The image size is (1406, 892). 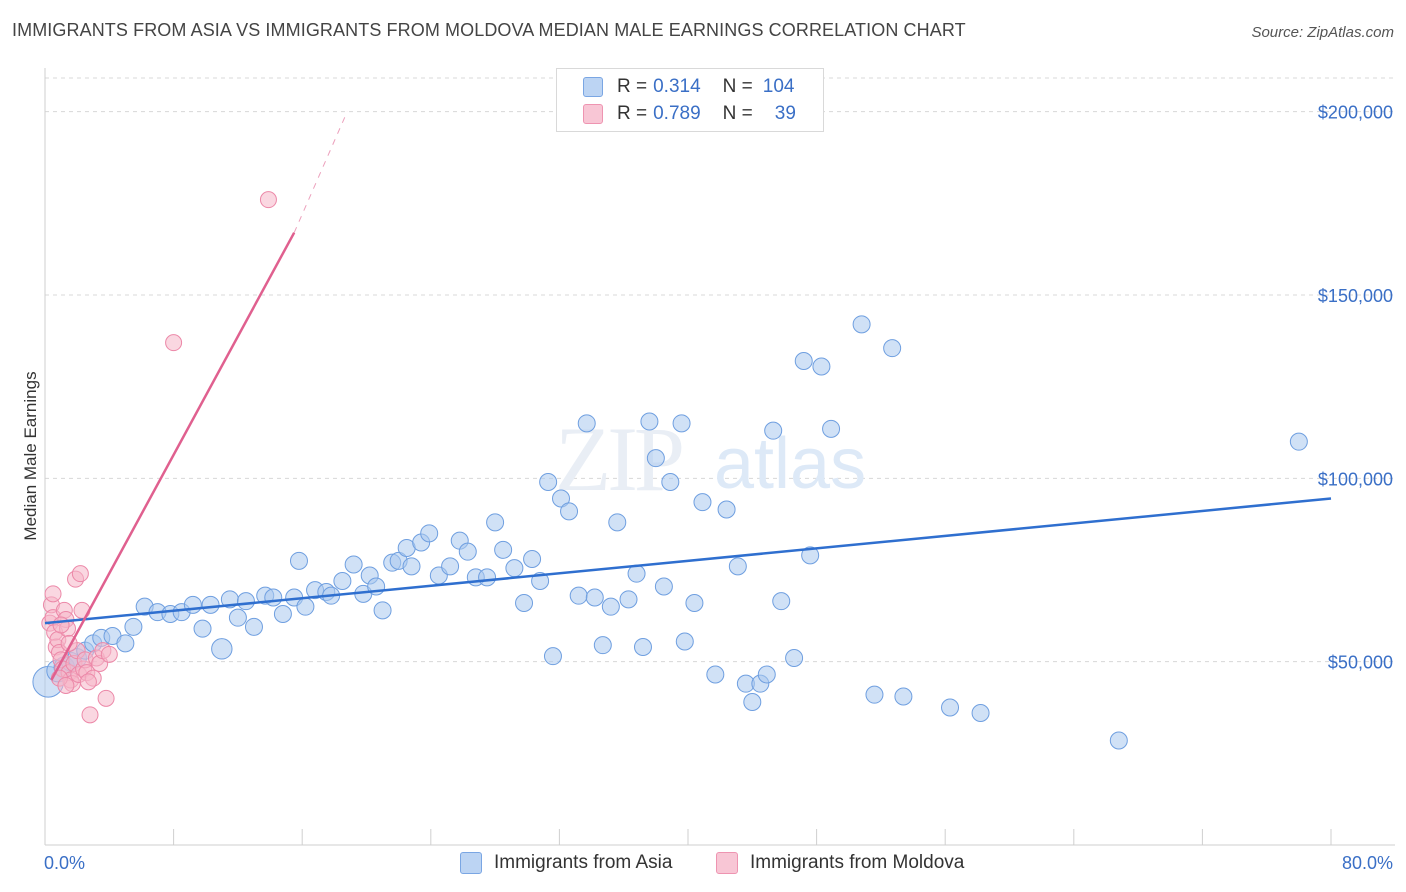 I want to click on moldova-trend-line, so click(x=173, y=456).